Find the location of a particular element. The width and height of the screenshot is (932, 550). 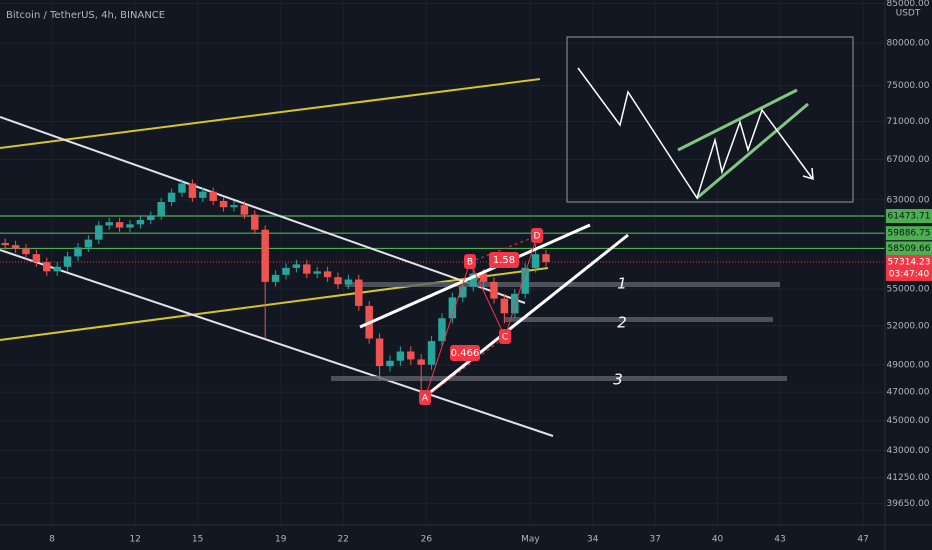

zone-label: 3 is located at coordinates (618, 380).